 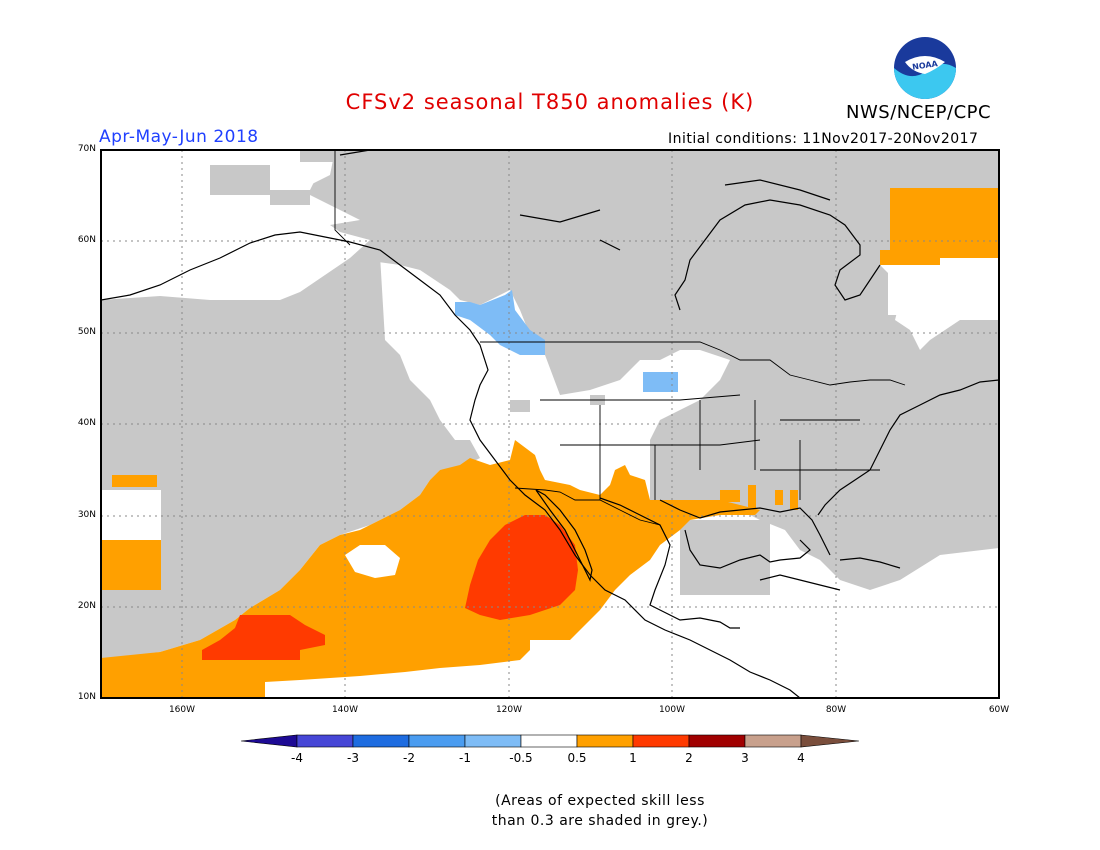 I want to click on lat-label: 60N, so click(x=86, y=240).